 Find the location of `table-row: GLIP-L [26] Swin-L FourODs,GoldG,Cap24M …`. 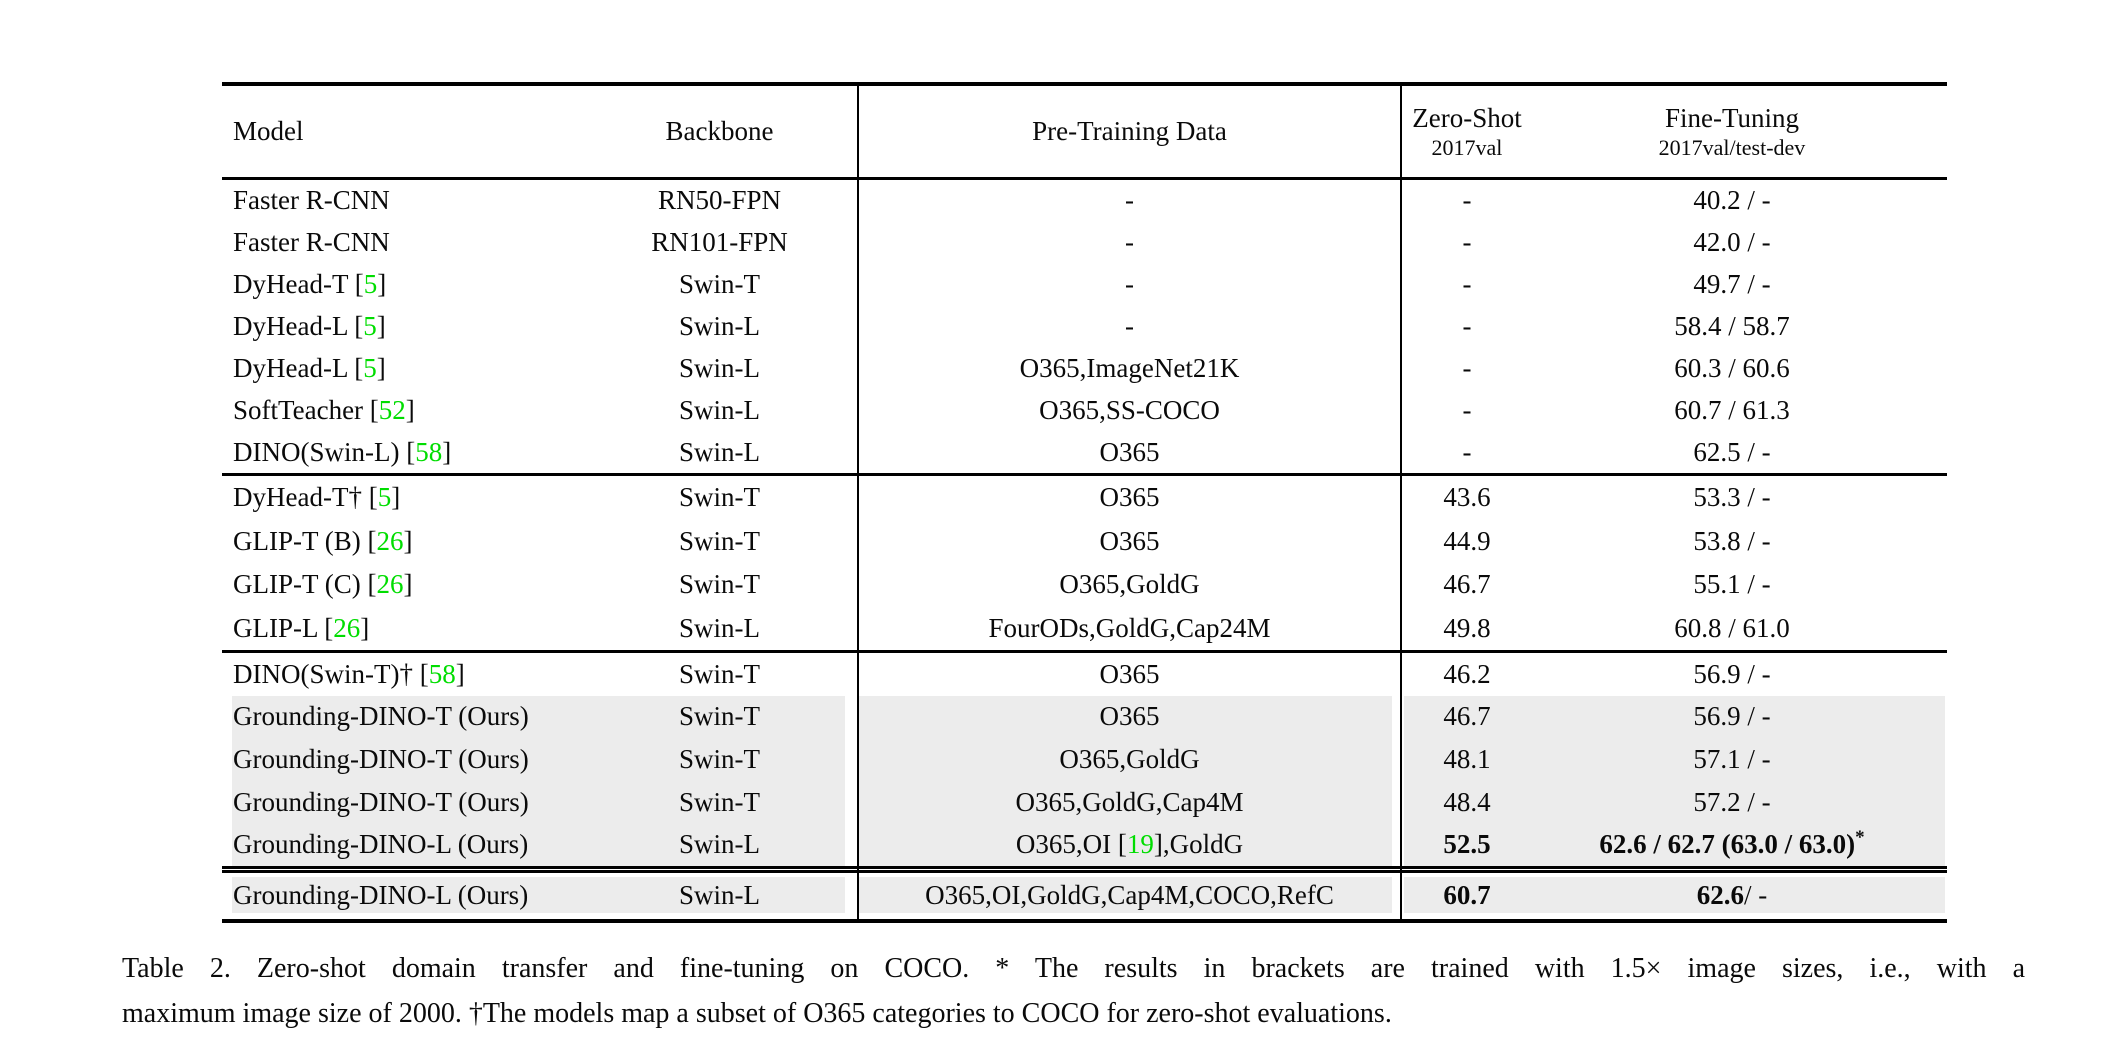

table-row: GLIP-L [26] Swin-L FourODs,GoldG,Cap24M … is located at coordinates (1084, 629).